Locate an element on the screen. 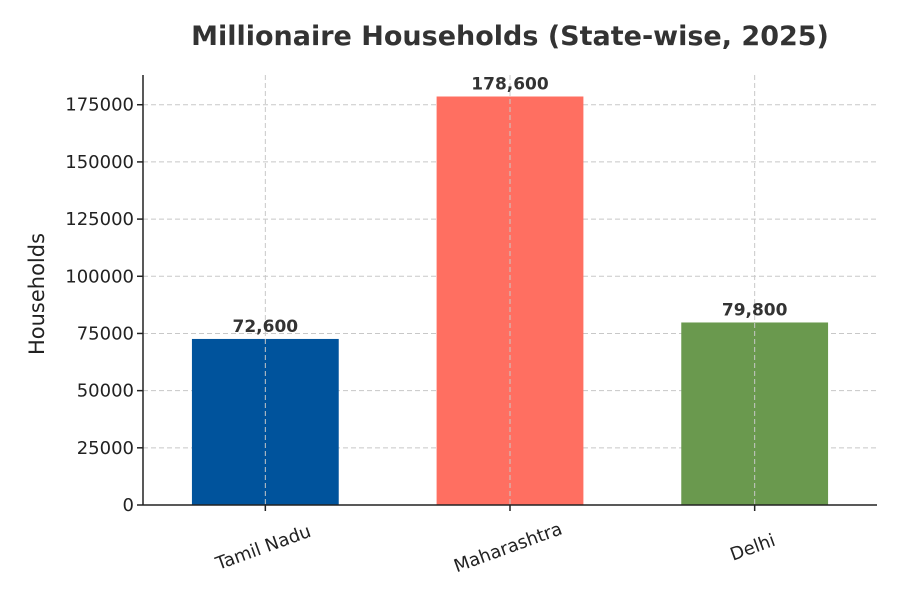 The image size is (900, 600). y-tick-label: 150000 is located at coordinates (99, 162).